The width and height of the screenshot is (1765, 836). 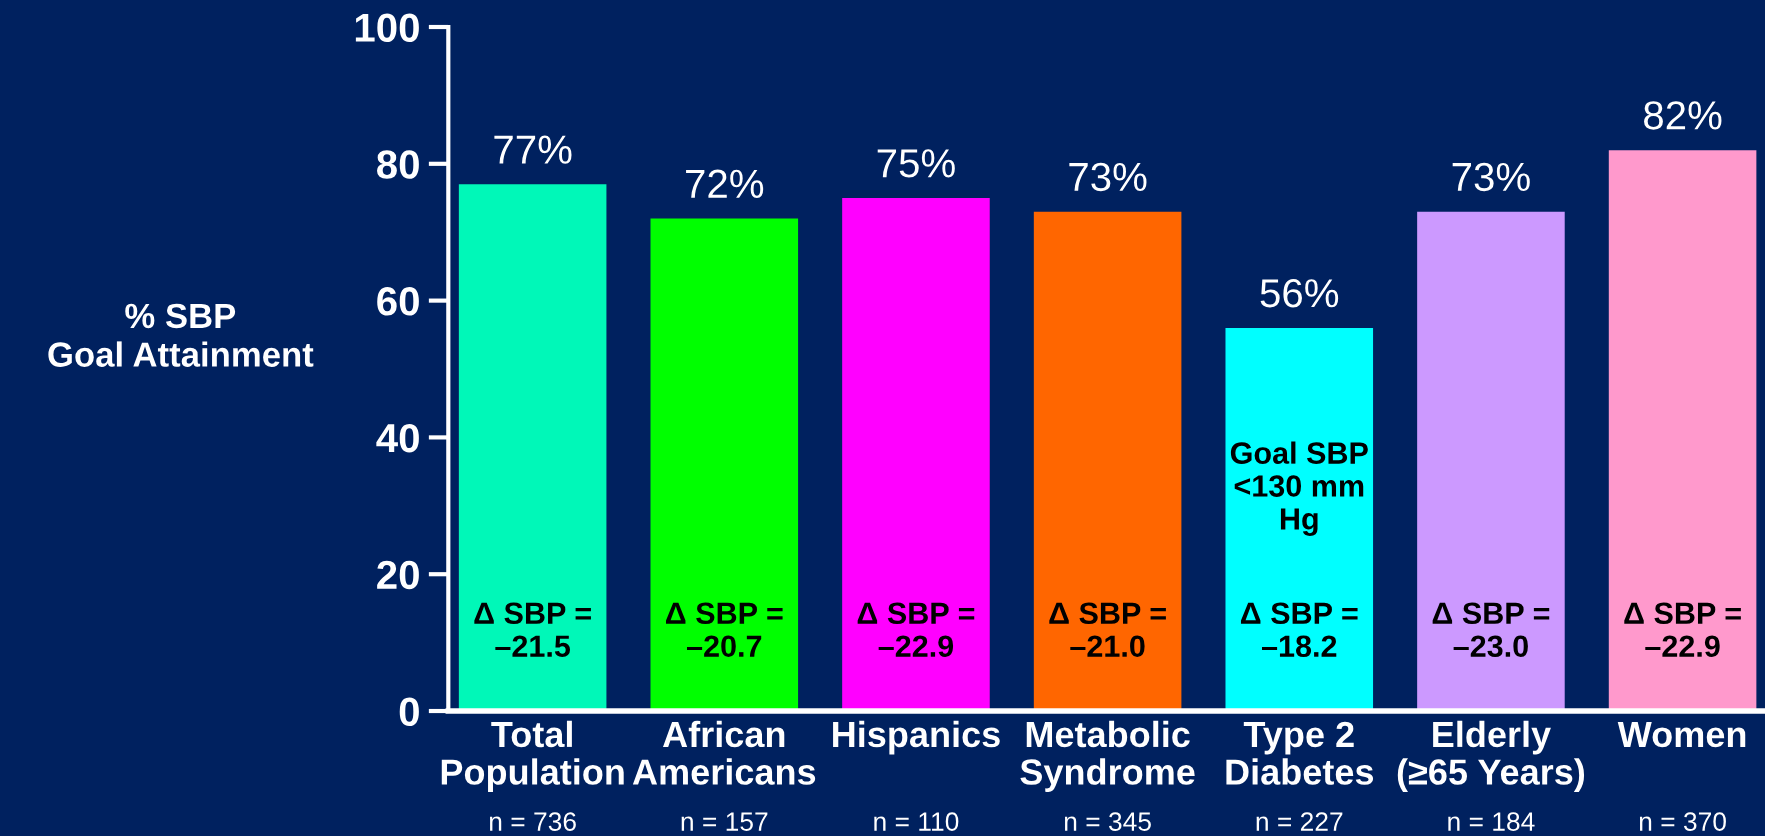 What do you see at coordinates (1299, 821) in the screenshot?
I see `text: n = 227` at bounding box center [1299, 821].